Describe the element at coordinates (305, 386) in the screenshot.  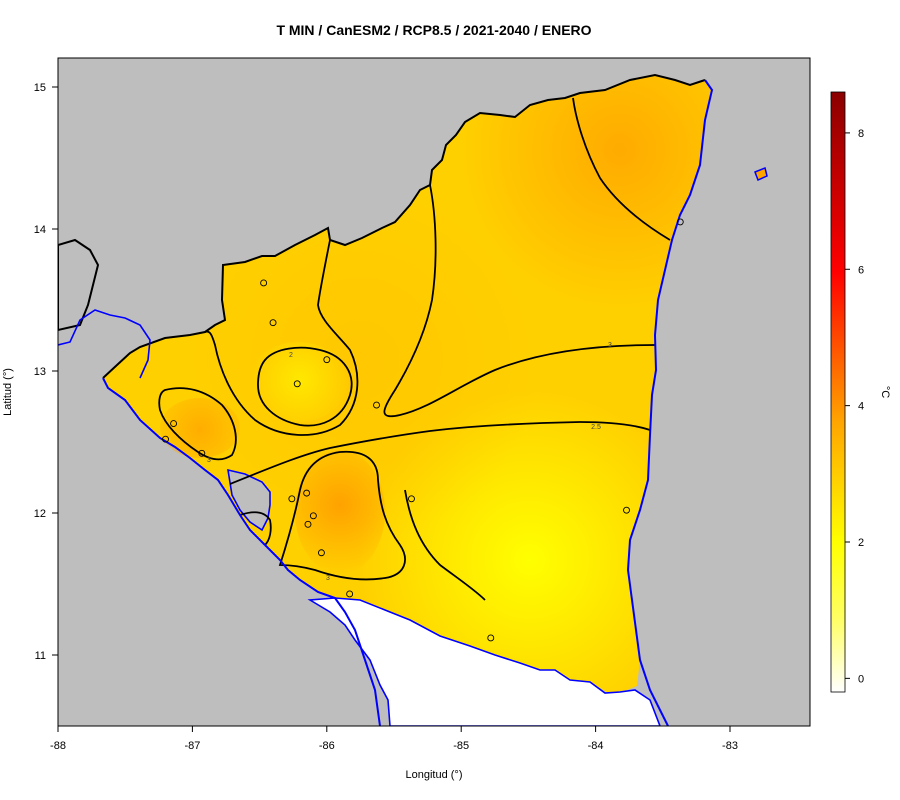
I see `contour-2-matagalpa` at that location.